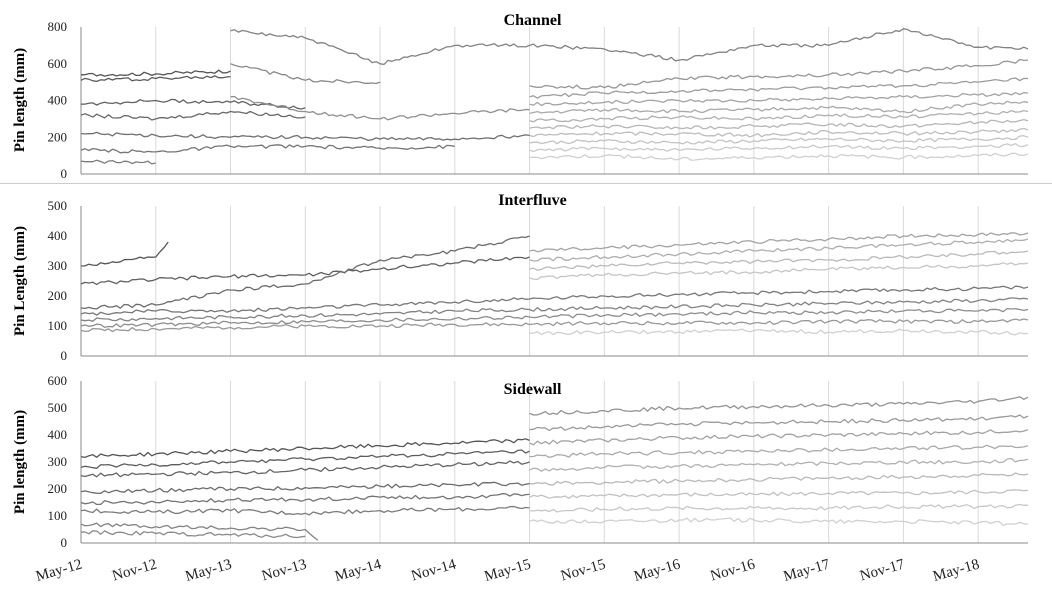  Describe the element at coordinates (807, 570) in the screenshot. I see `x-tick-label: May-17` at that location.